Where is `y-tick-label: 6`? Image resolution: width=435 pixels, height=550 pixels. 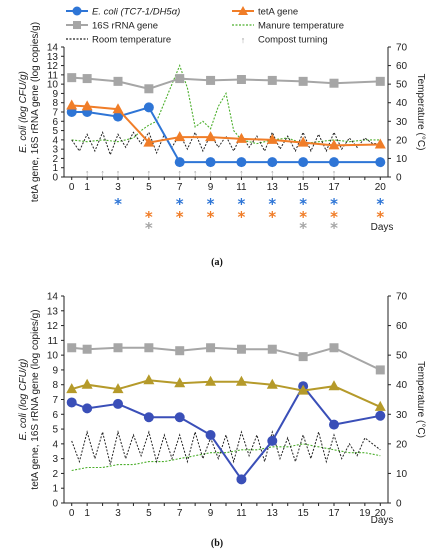
y-tick-label: 6 is located at coordinates (55, 415).